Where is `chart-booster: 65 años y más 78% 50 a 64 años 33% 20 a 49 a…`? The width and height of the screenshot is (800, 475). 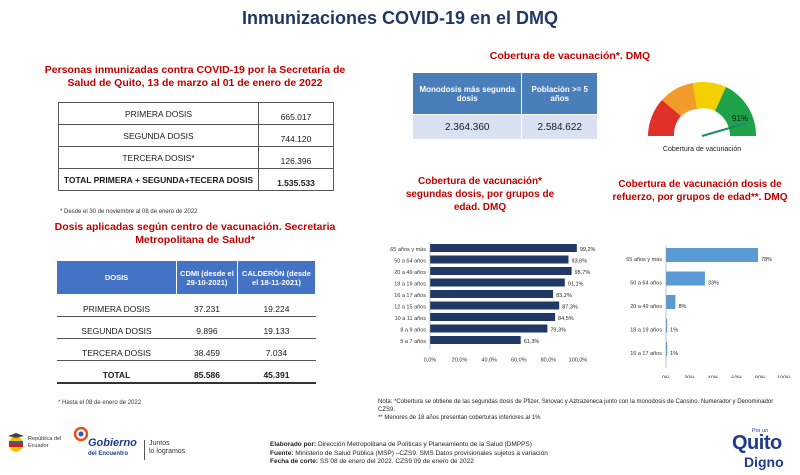 chart-booster: 65 años y más 78% 50 a 64 años 33% 20 a 49 a… is located at coordinates (708, 312).